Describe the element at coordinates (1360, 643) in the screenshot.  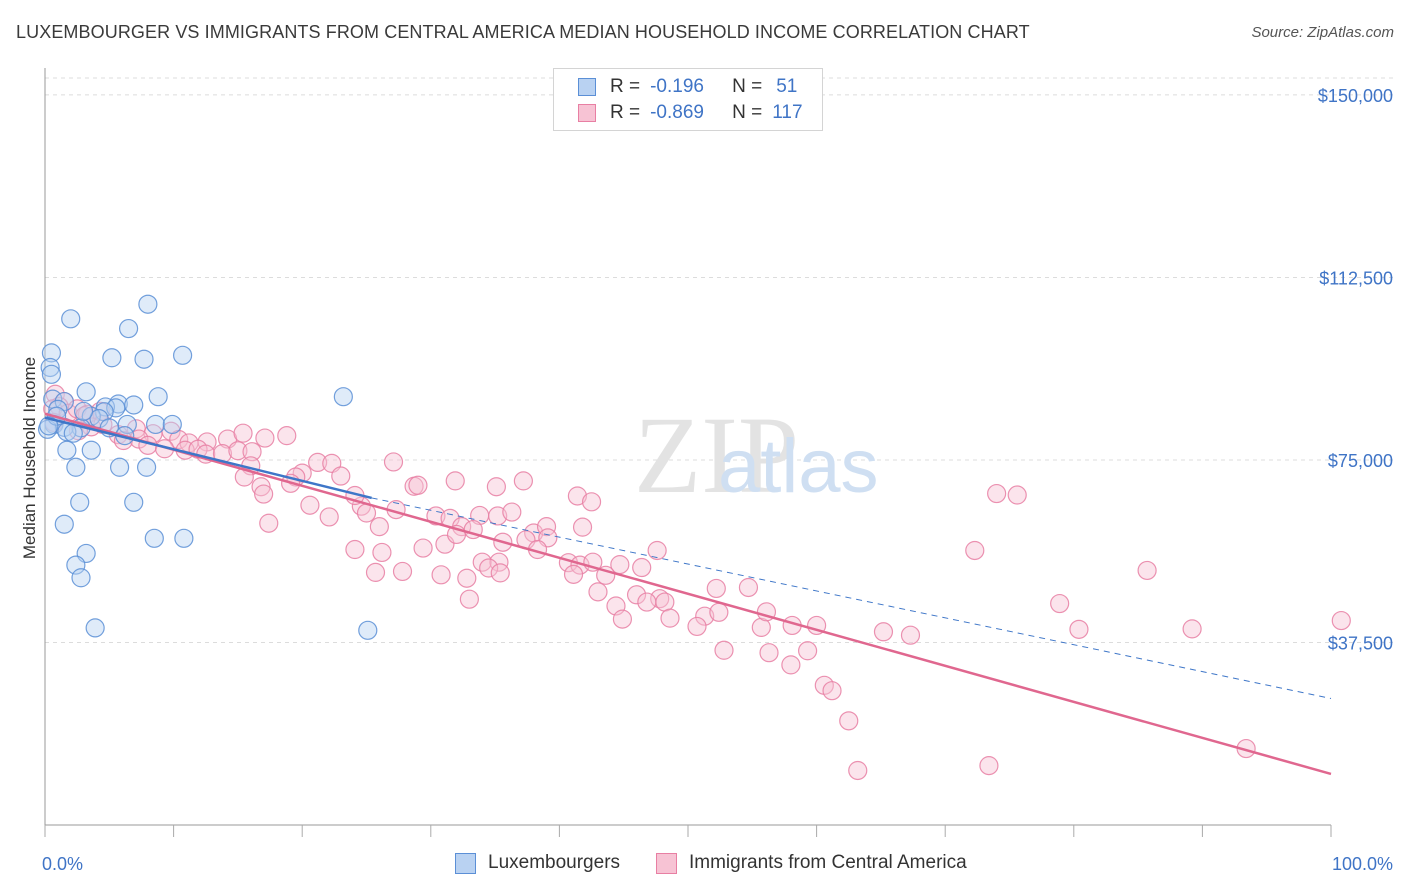
I see `y-tick-label: $37,500` at that location.